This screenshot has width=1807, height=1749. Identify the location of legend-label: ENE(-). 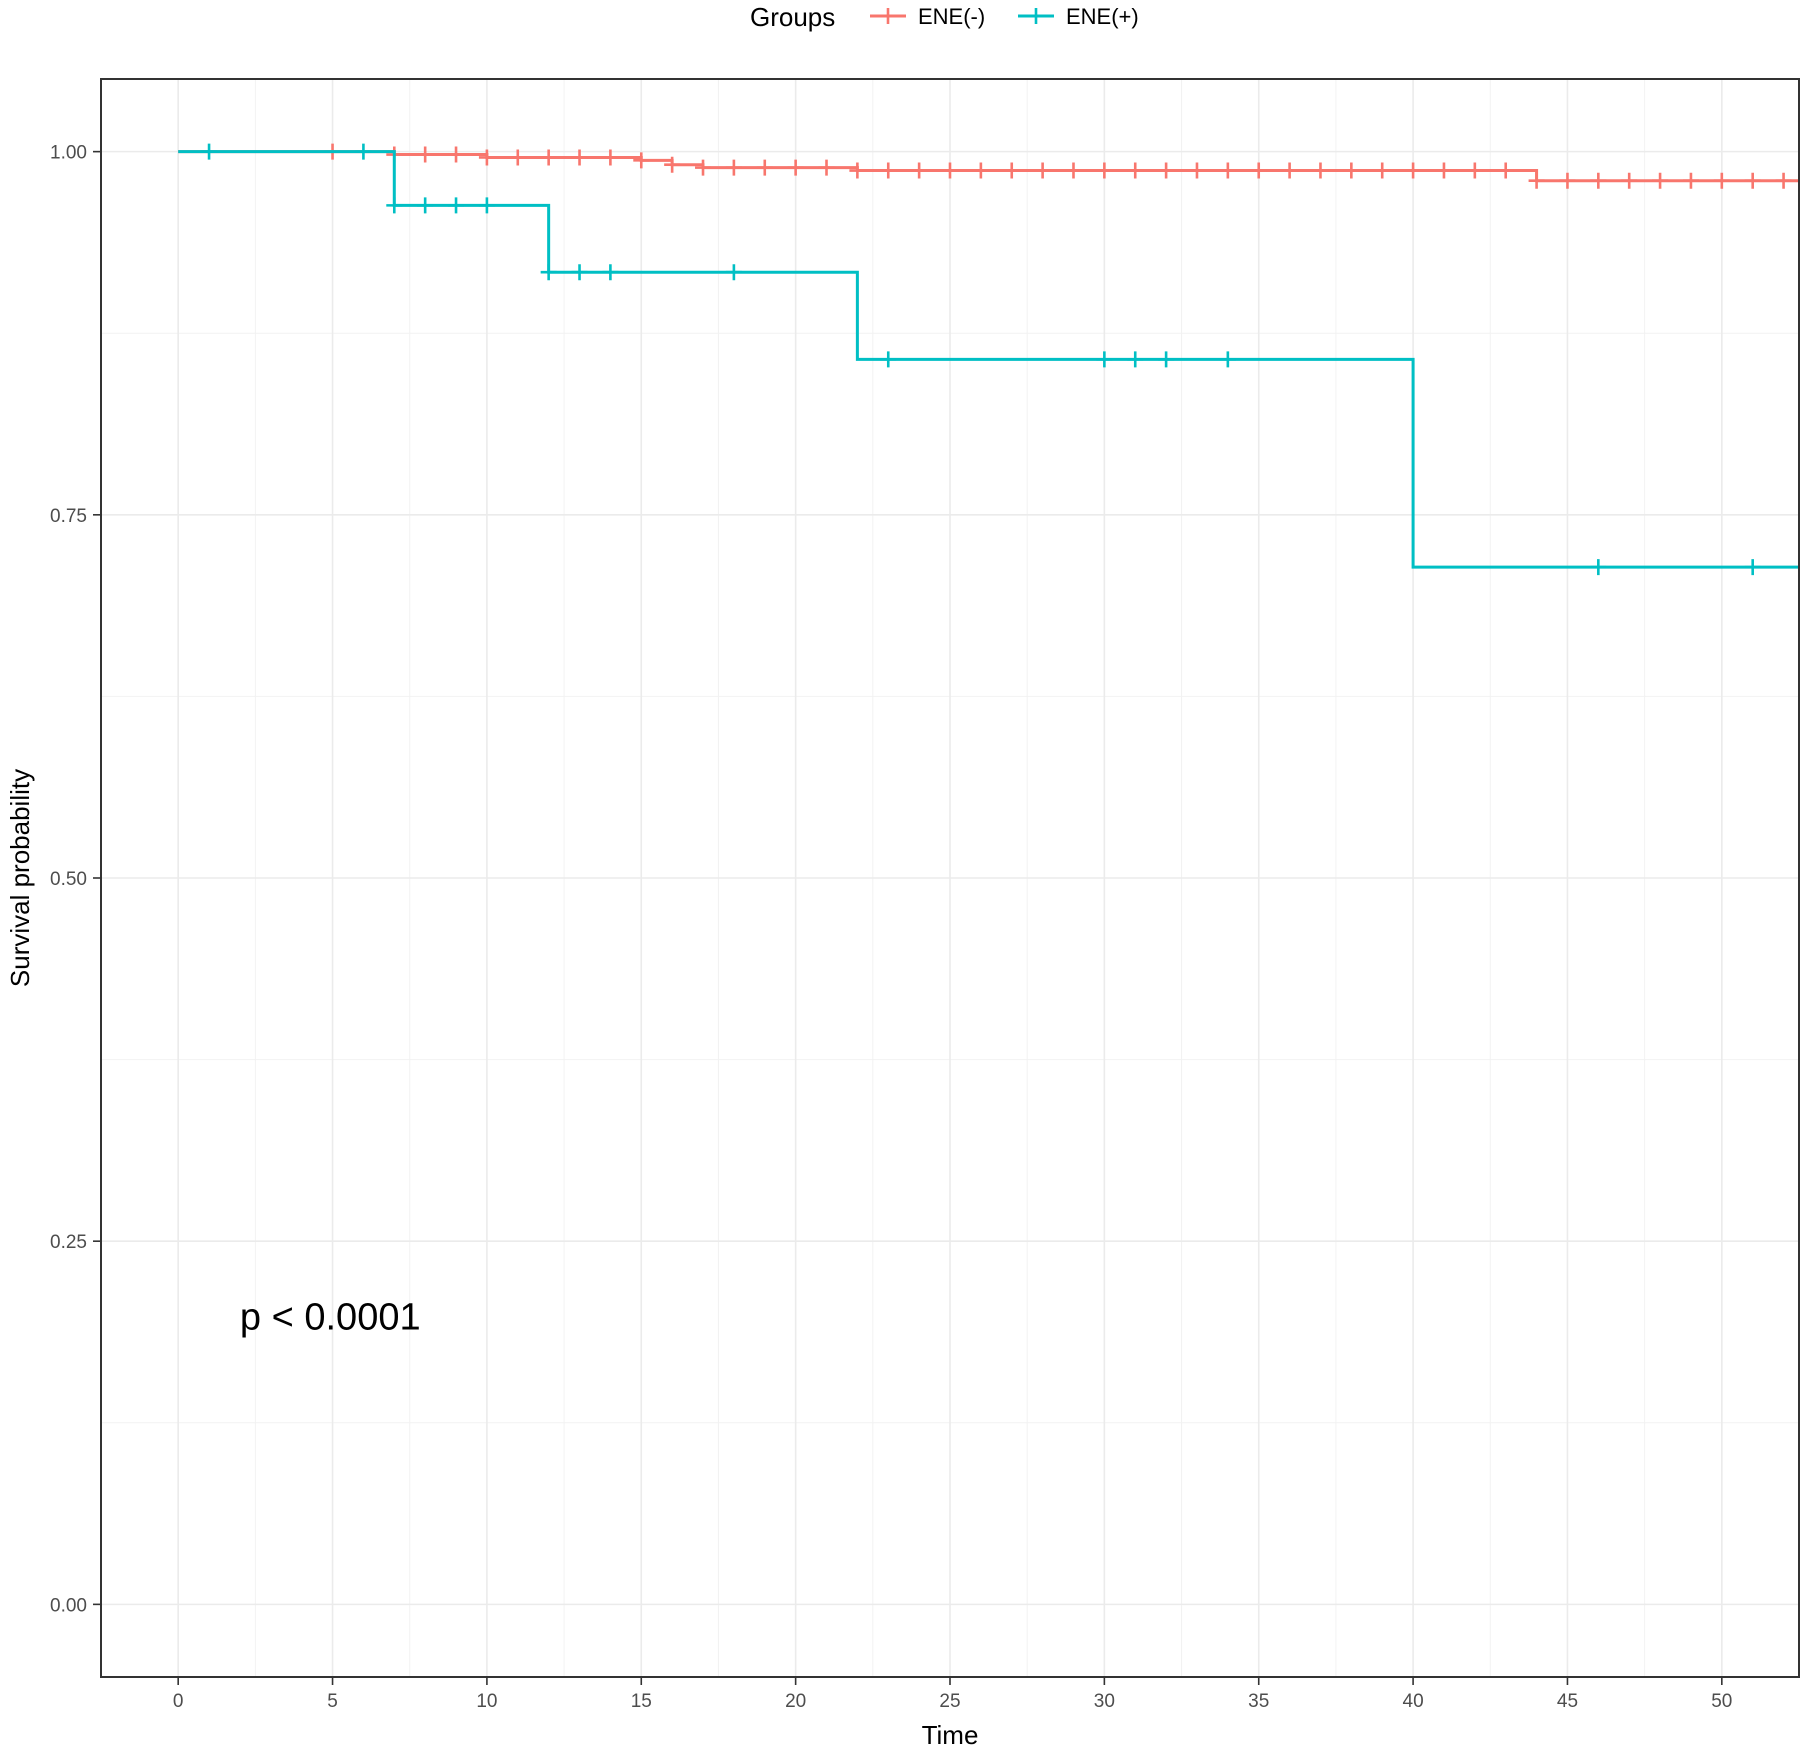
(951, 16).